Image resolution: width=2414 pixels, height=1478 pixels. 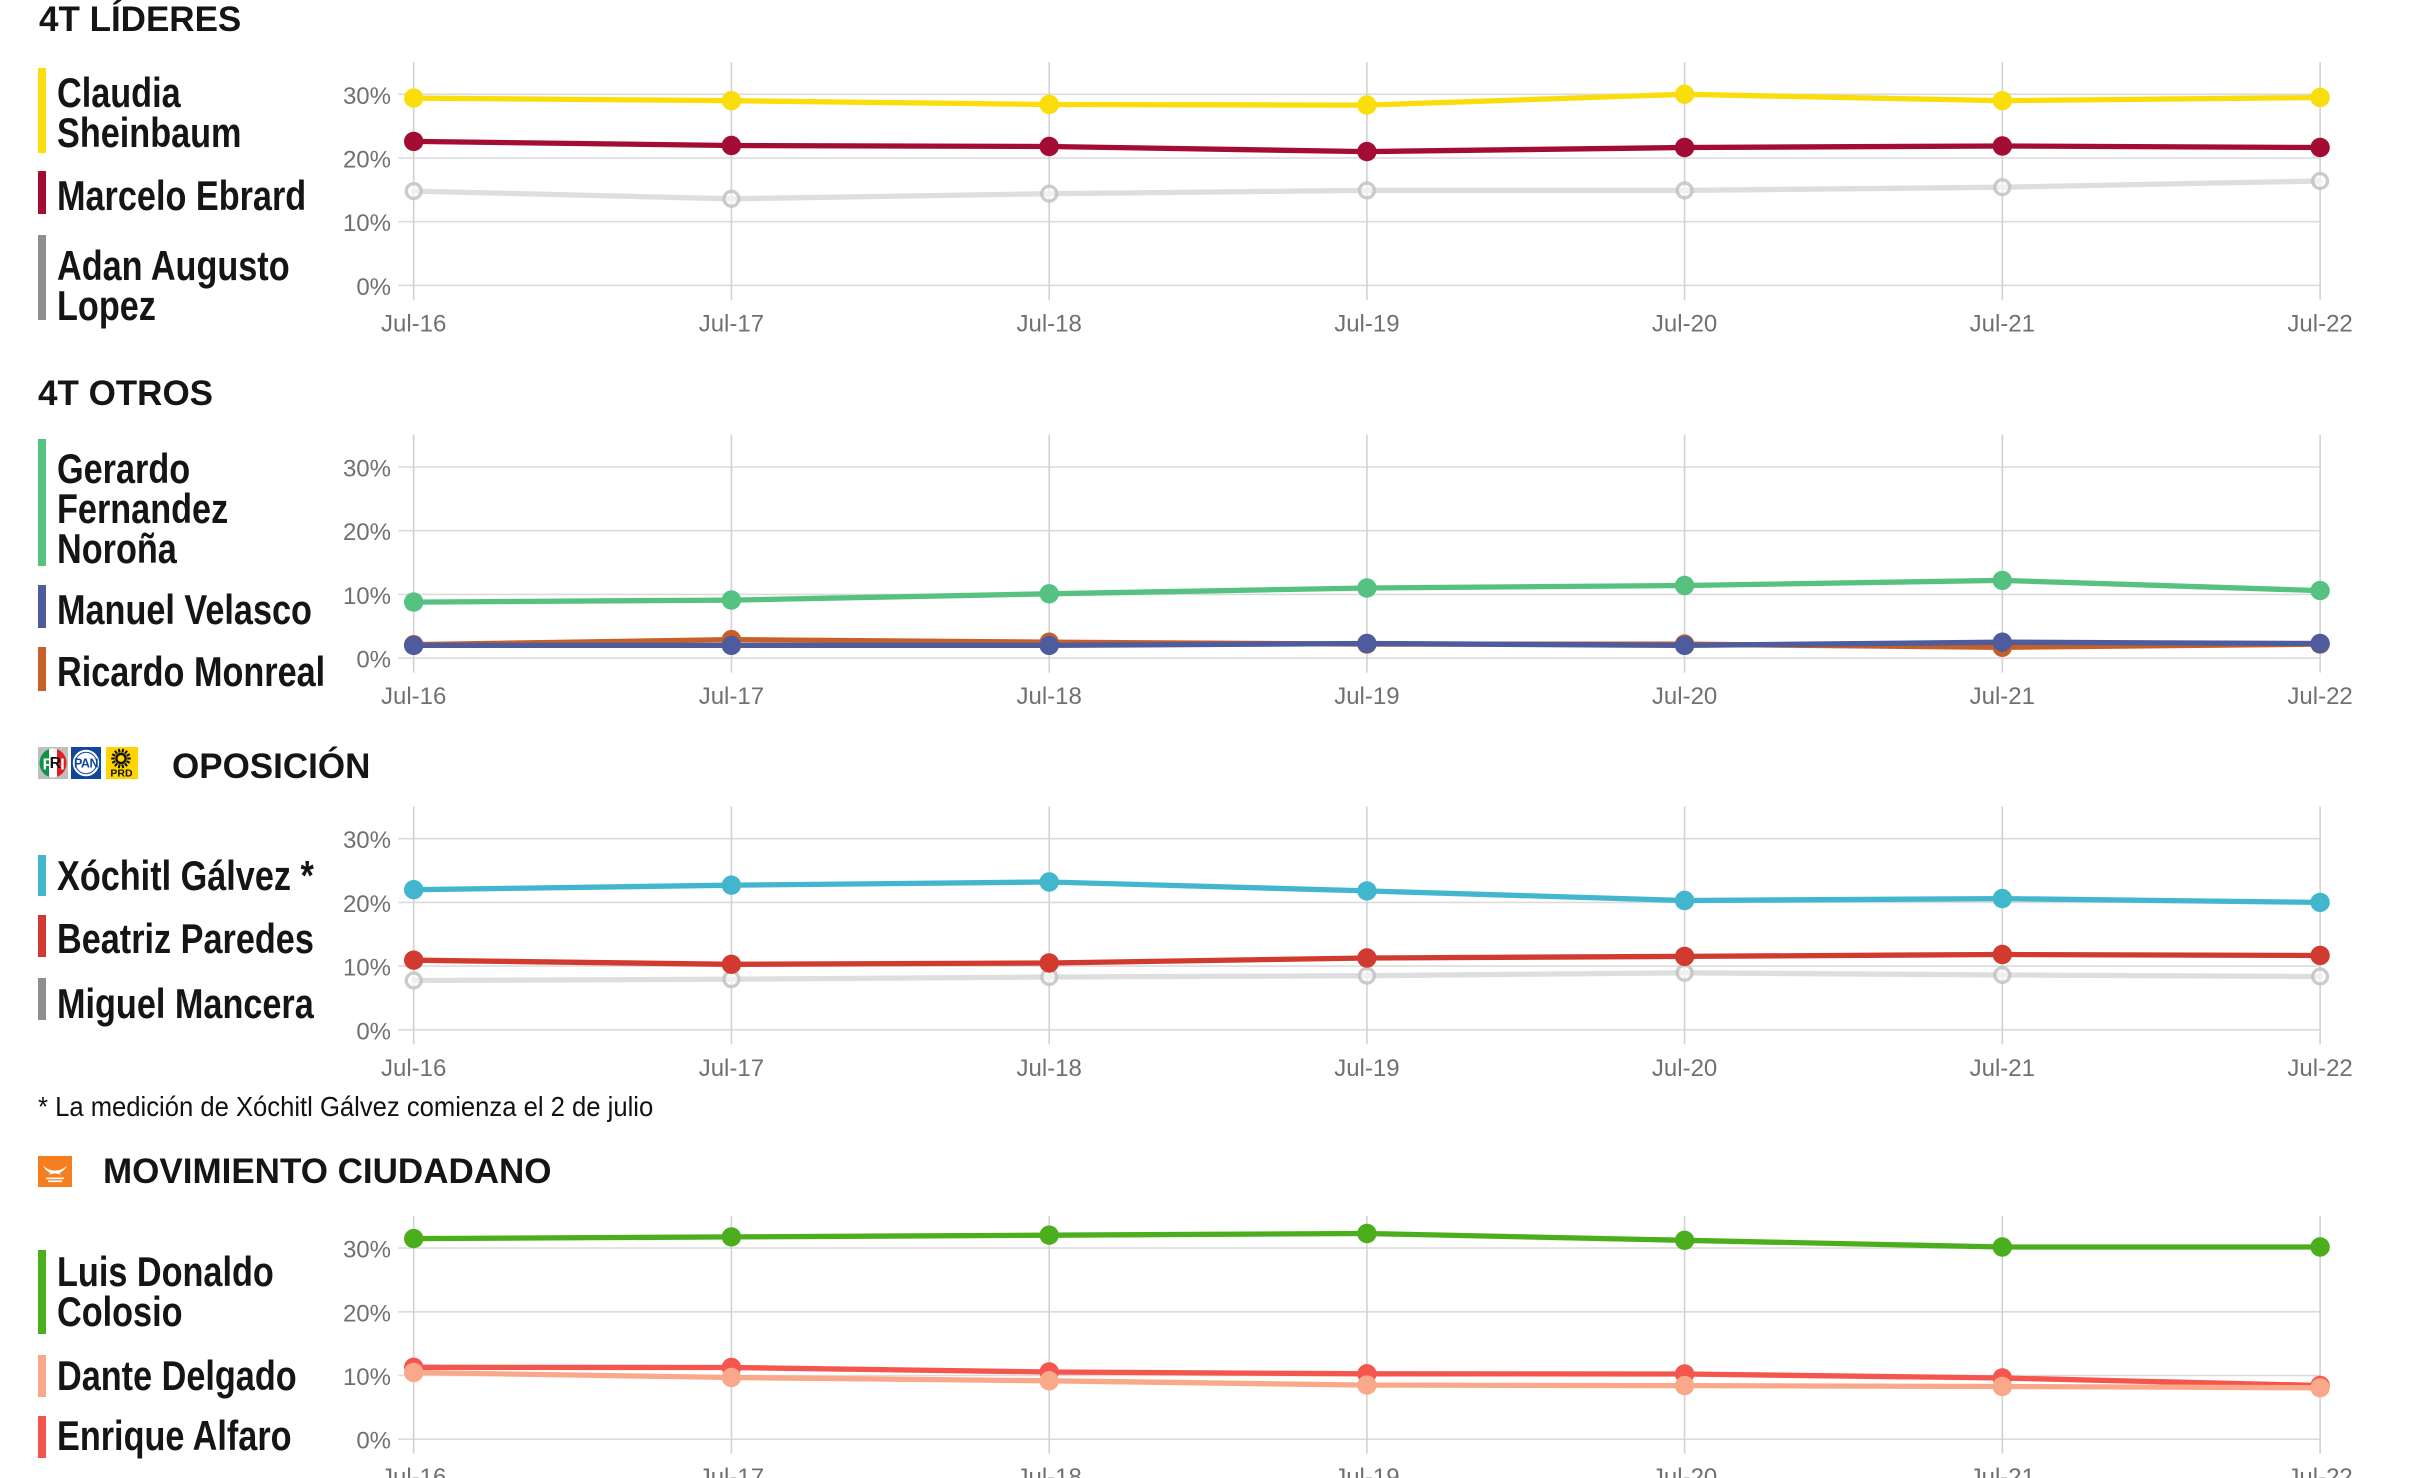 What do you see at coordinates (86, 763) in the screenshot?
I see `svg-text: PAN` at bounding box center [86, 763].